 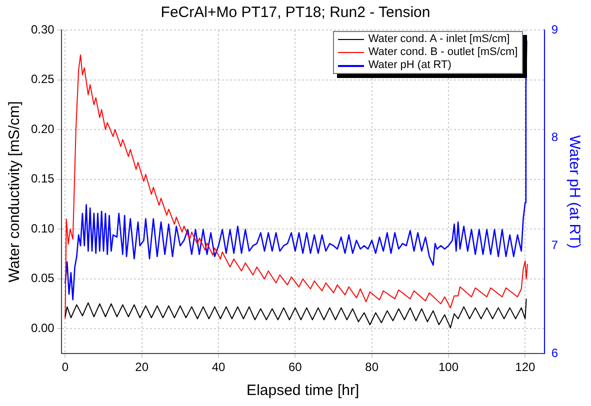 What do you see at coordinates (295, 367) in the screenshot?
I see `x-tick-label: 60` at bounding box center [295, 367].